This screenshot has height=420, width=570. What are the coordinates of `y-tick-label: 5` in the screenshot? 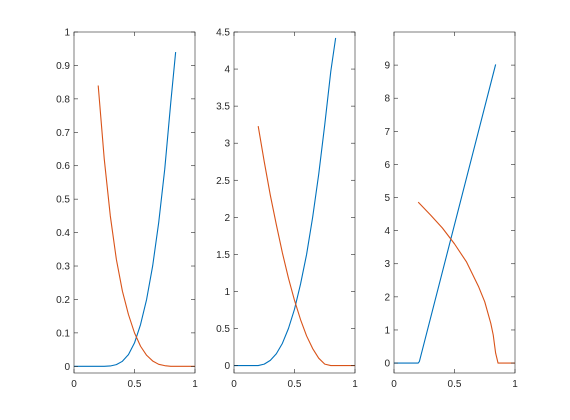 It's located at (387, 198).